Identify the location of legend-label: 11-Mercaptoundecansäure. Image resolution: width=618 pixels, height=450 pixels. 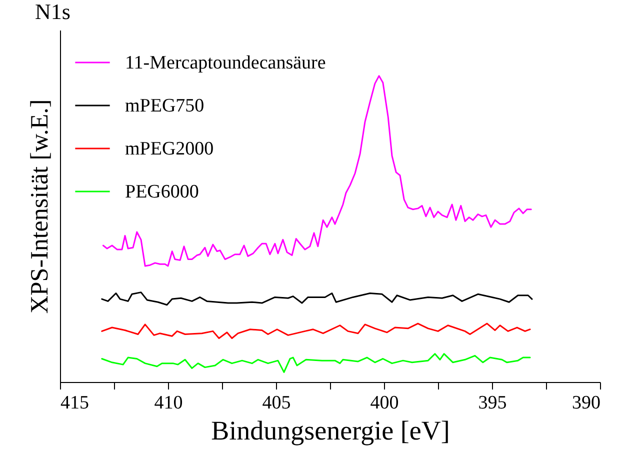
(225, 63).